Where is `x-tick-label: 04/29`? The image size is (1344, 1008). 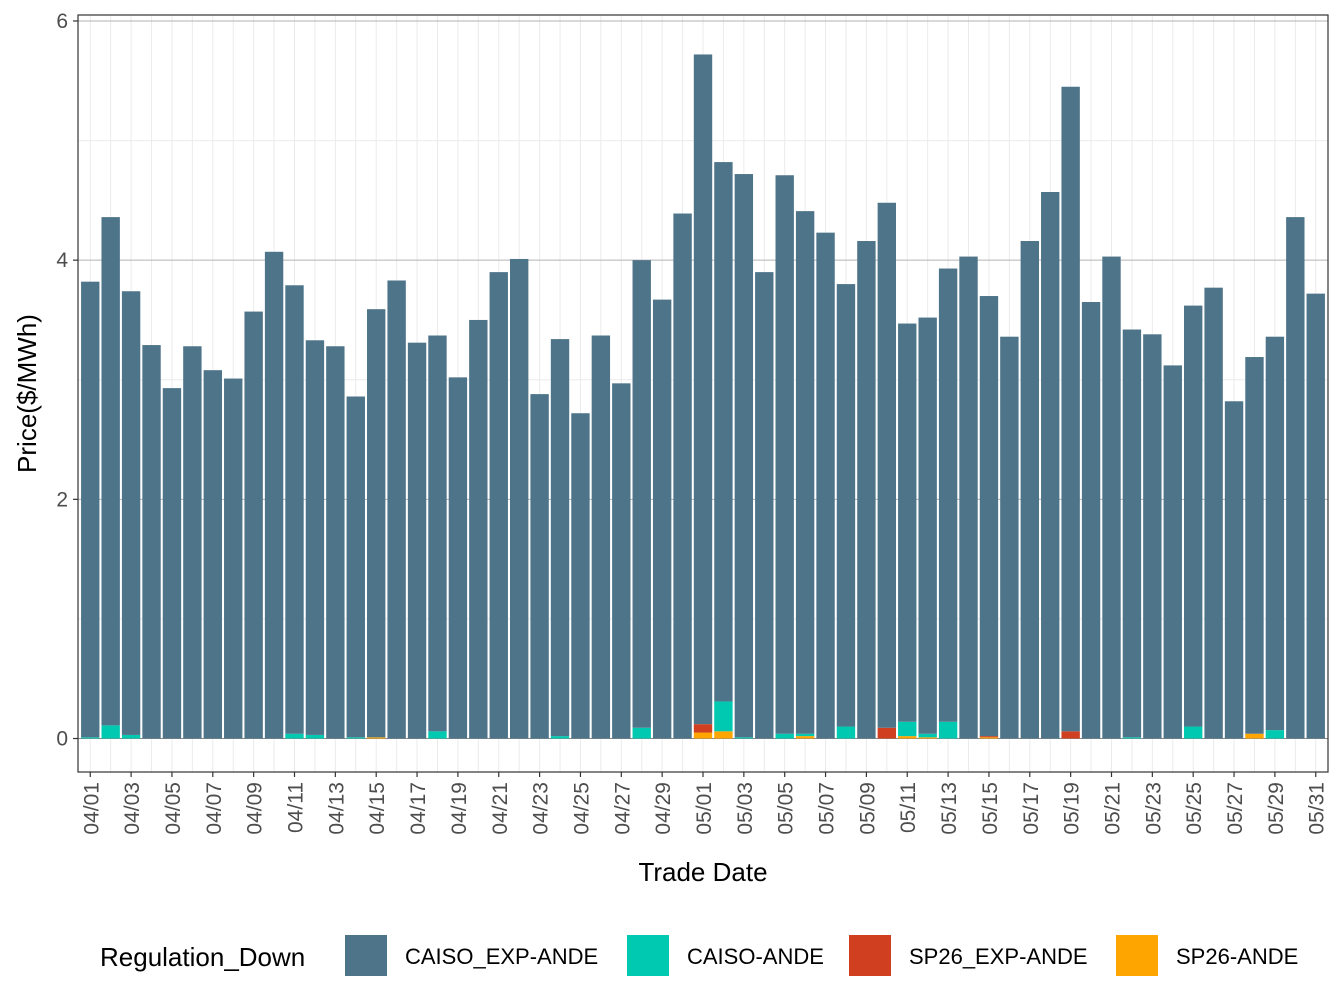 x-tick-label: 04/29 is located at coordinates (663, 808).